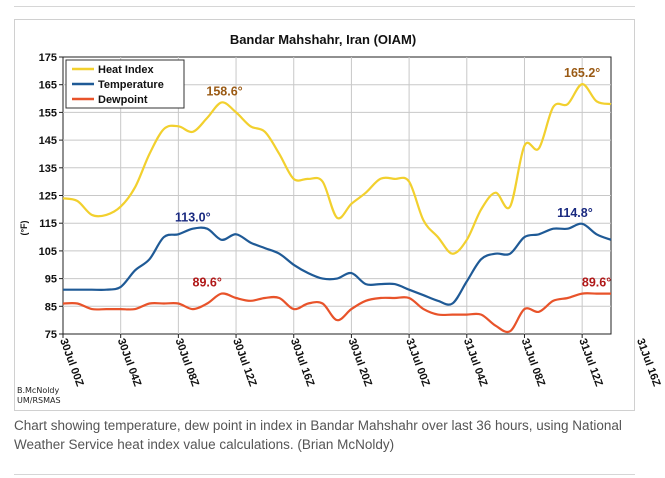 Image resolution: width=665 pixels, height=478 pixels. Describe the element at coordinates (193, 218) in the screenshot. I see `peak-value-label: 113.0°` at that location.